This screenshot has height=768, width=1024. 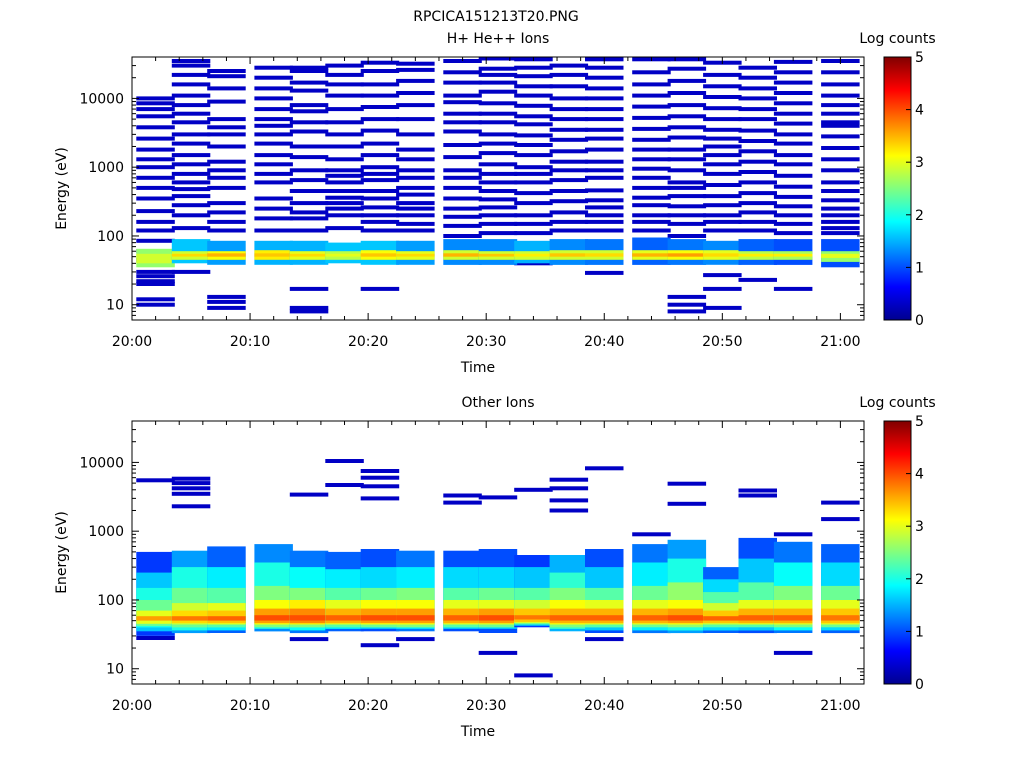 What do you see at coordinates (919, 321) in the screenshot?
I see `colorbar-tick-label: 0` at bounding box center [919, 321].